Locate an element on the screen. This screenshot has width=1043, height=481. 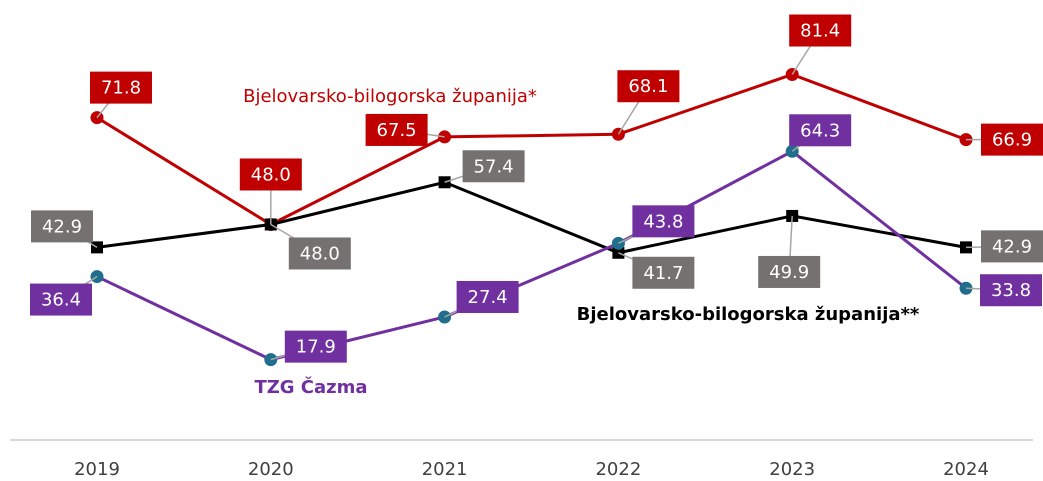
data-label: 66.9 is located at coordinates (1012, 140).